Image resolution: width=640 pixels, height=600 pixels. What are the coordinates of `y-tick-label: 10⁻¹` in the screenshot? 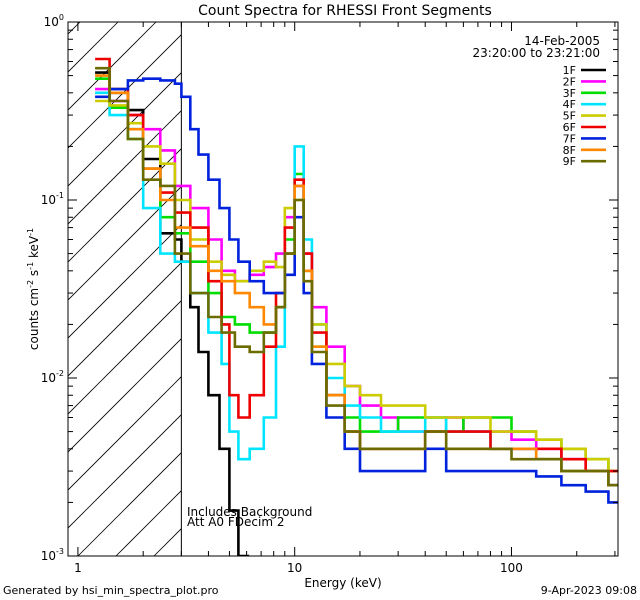 It's located at (52, 199).